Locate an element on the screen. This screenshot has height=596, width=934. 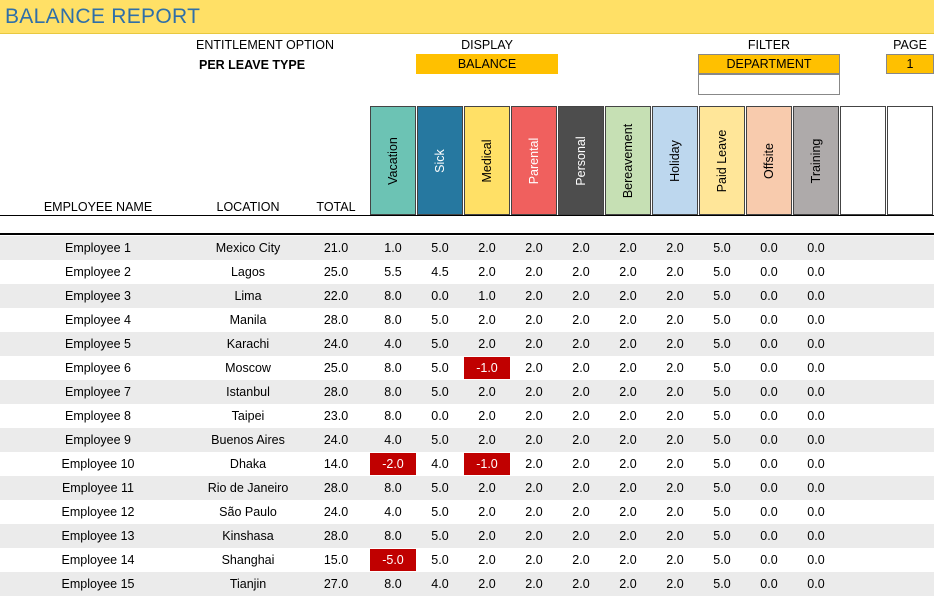
display-select: BALANCE is located at coordinates (487, 64).